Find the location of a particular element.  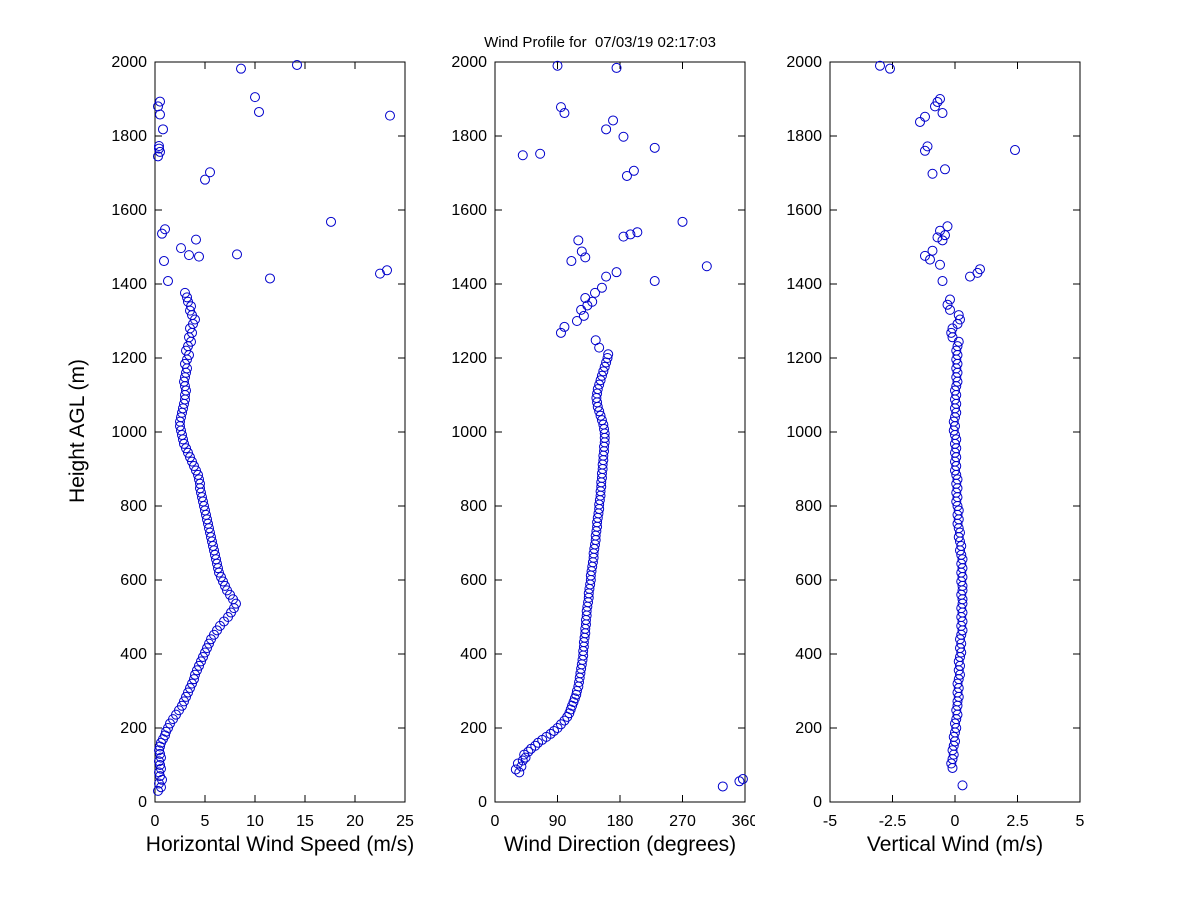

x-axis-label-speed: Horizontal Wind Speed (m/s) is located at coordinates (280, 844).